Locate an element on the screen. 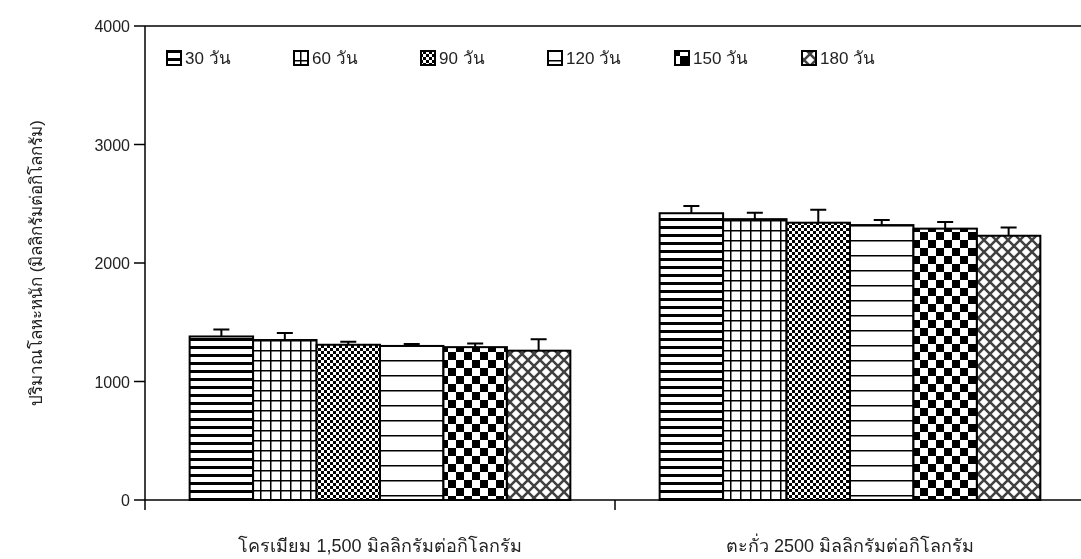 This screenshot has width=1081, height=559. x-tick-label: ตะกั่ว 2500 มิลลิกรัมต่อกิโลกรัม is located at coordinates (850, 544).